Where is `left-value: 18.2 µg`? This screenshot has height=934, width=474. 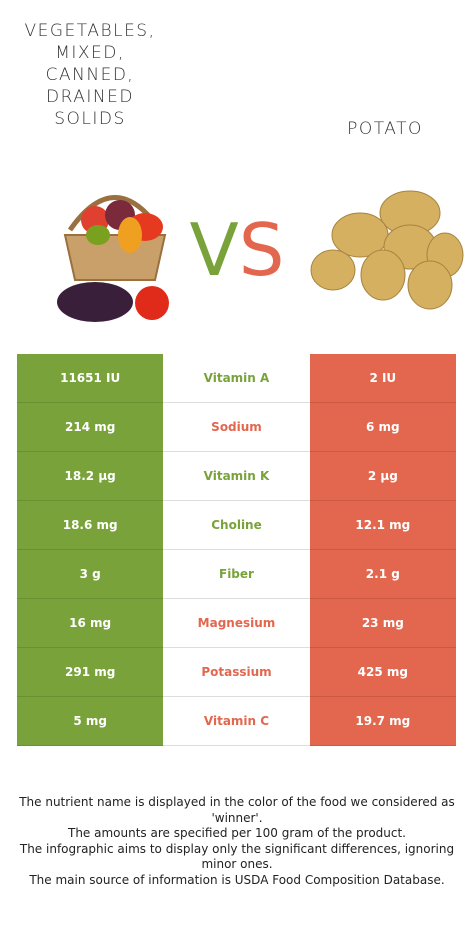
left-value: 18.2 µg is located at coordinates (90, 476).